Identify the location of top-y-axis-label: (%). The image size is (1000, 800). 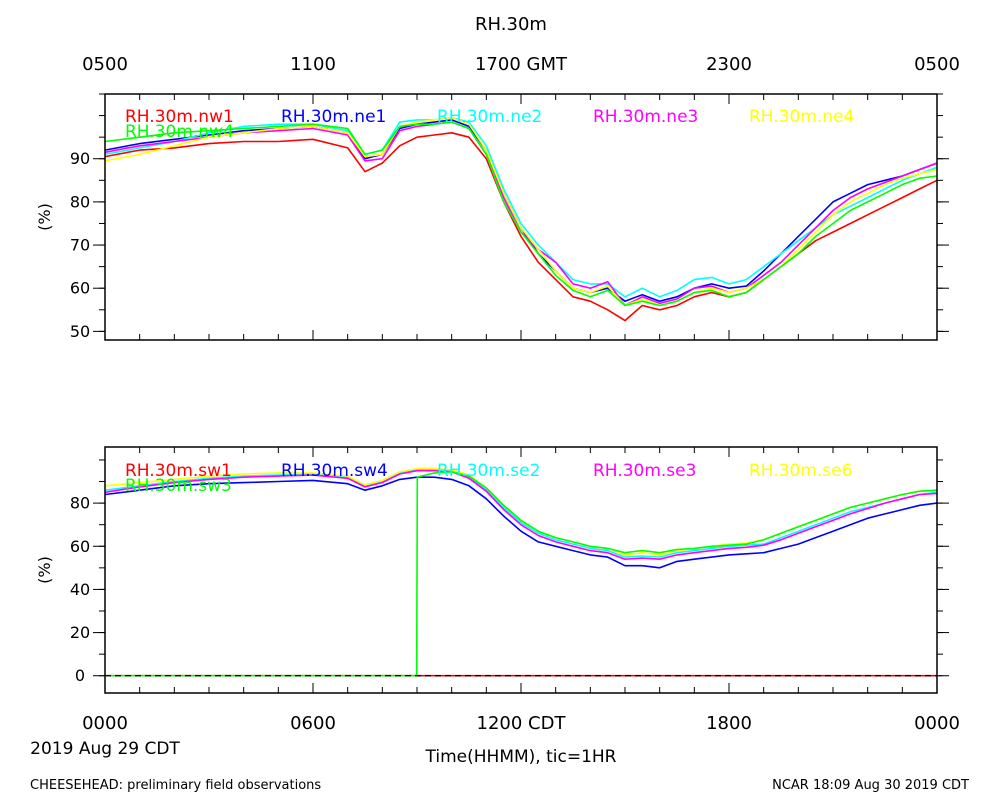
(44, 217).